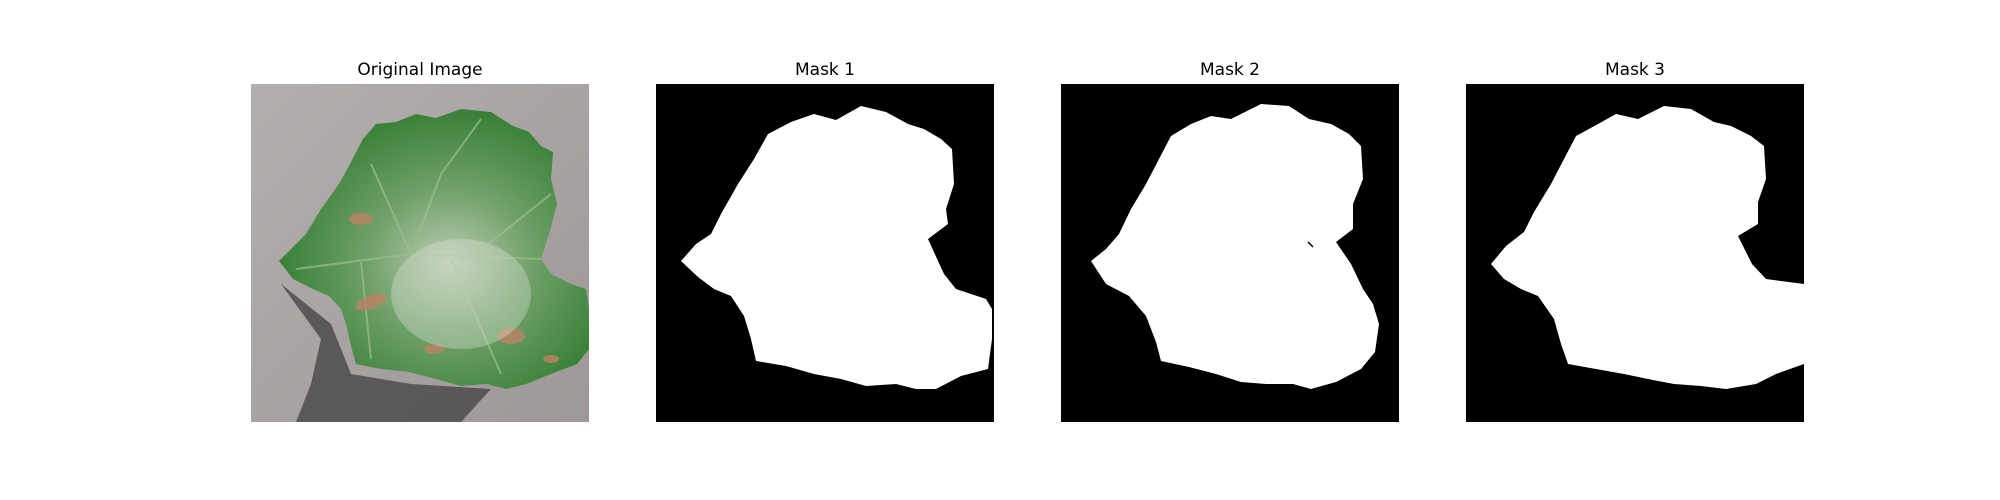 Image resolution: width=2000 pixels, height=500 pixels. I want to click on mask-3-title: Mask 3, so click(1634, 70).